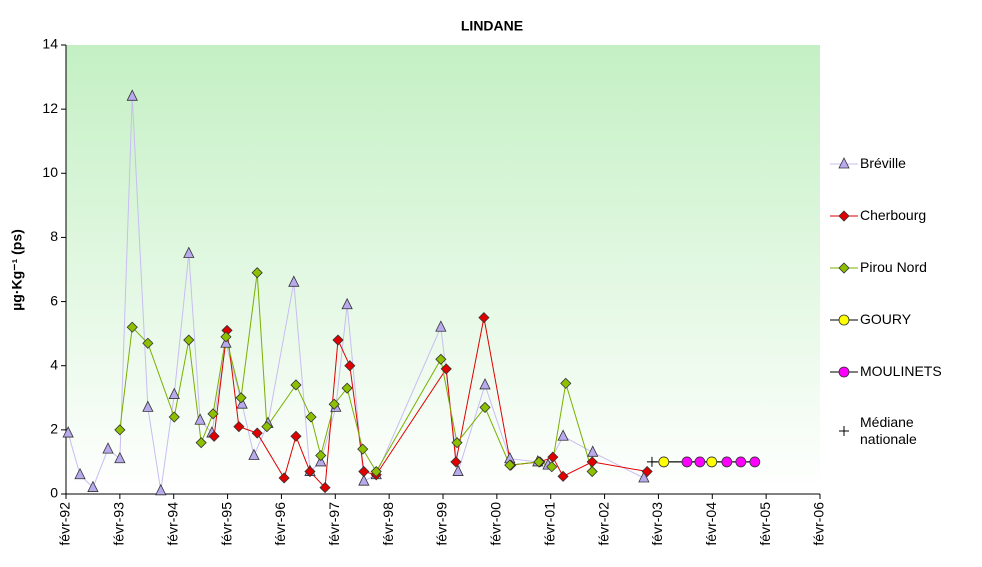 The width and height of the screenshot is (982, 567). What do you see at coordinates (54, 429) in the screenshot?
I see `y-tick-label: 2` at bounding box center [54, 429].